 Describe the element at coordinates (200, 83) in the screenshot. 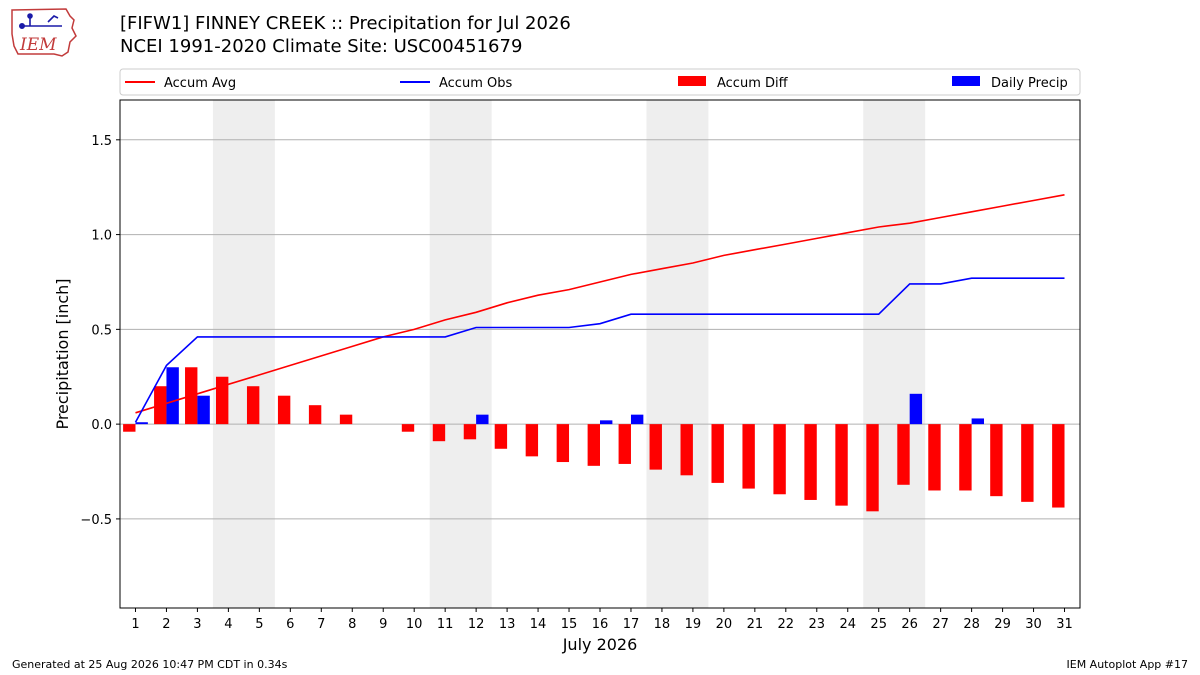

I see `legend-accum-avg-label: Accum Avg` at that location.